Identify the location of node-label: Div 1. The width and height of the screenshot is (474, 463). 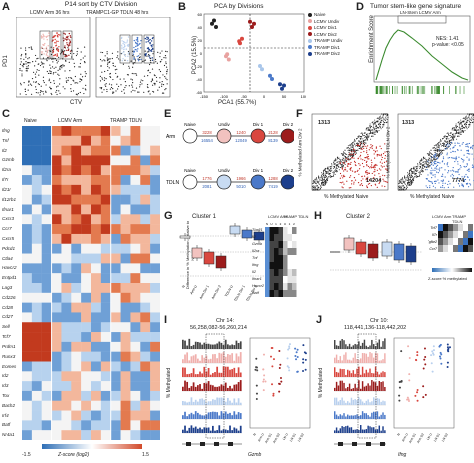
(258, 124).